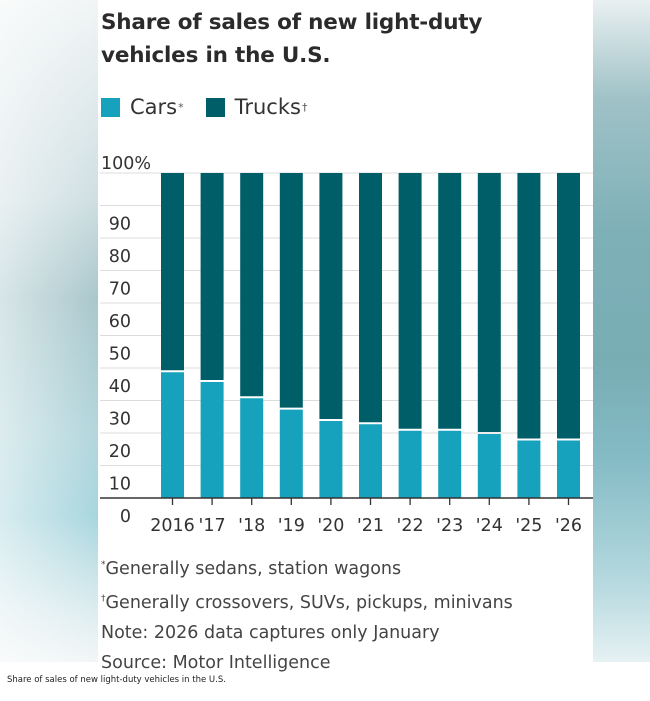 The image size is (650, 701). Describe the element at coordinates (154, 107) in the screenshot. I see `legend-label-cars: Cars` at that location.